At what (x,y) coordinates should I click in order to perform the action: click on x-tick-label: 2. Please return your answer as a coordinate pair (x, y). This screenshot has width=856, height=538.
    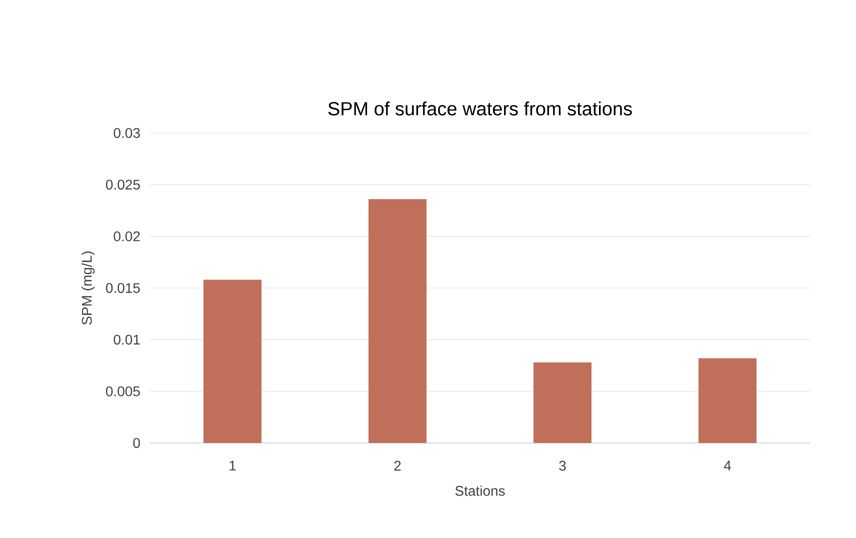
    Looking at the image, I should click on (397, 465).